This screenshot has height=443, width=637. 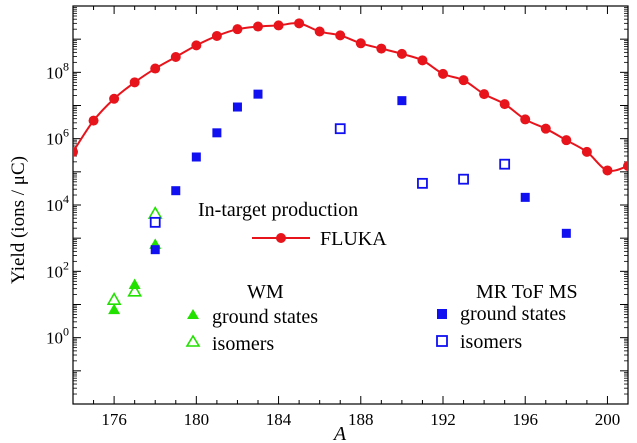 I want to click on x-tick-label: 196, so click(x=525, y=419).